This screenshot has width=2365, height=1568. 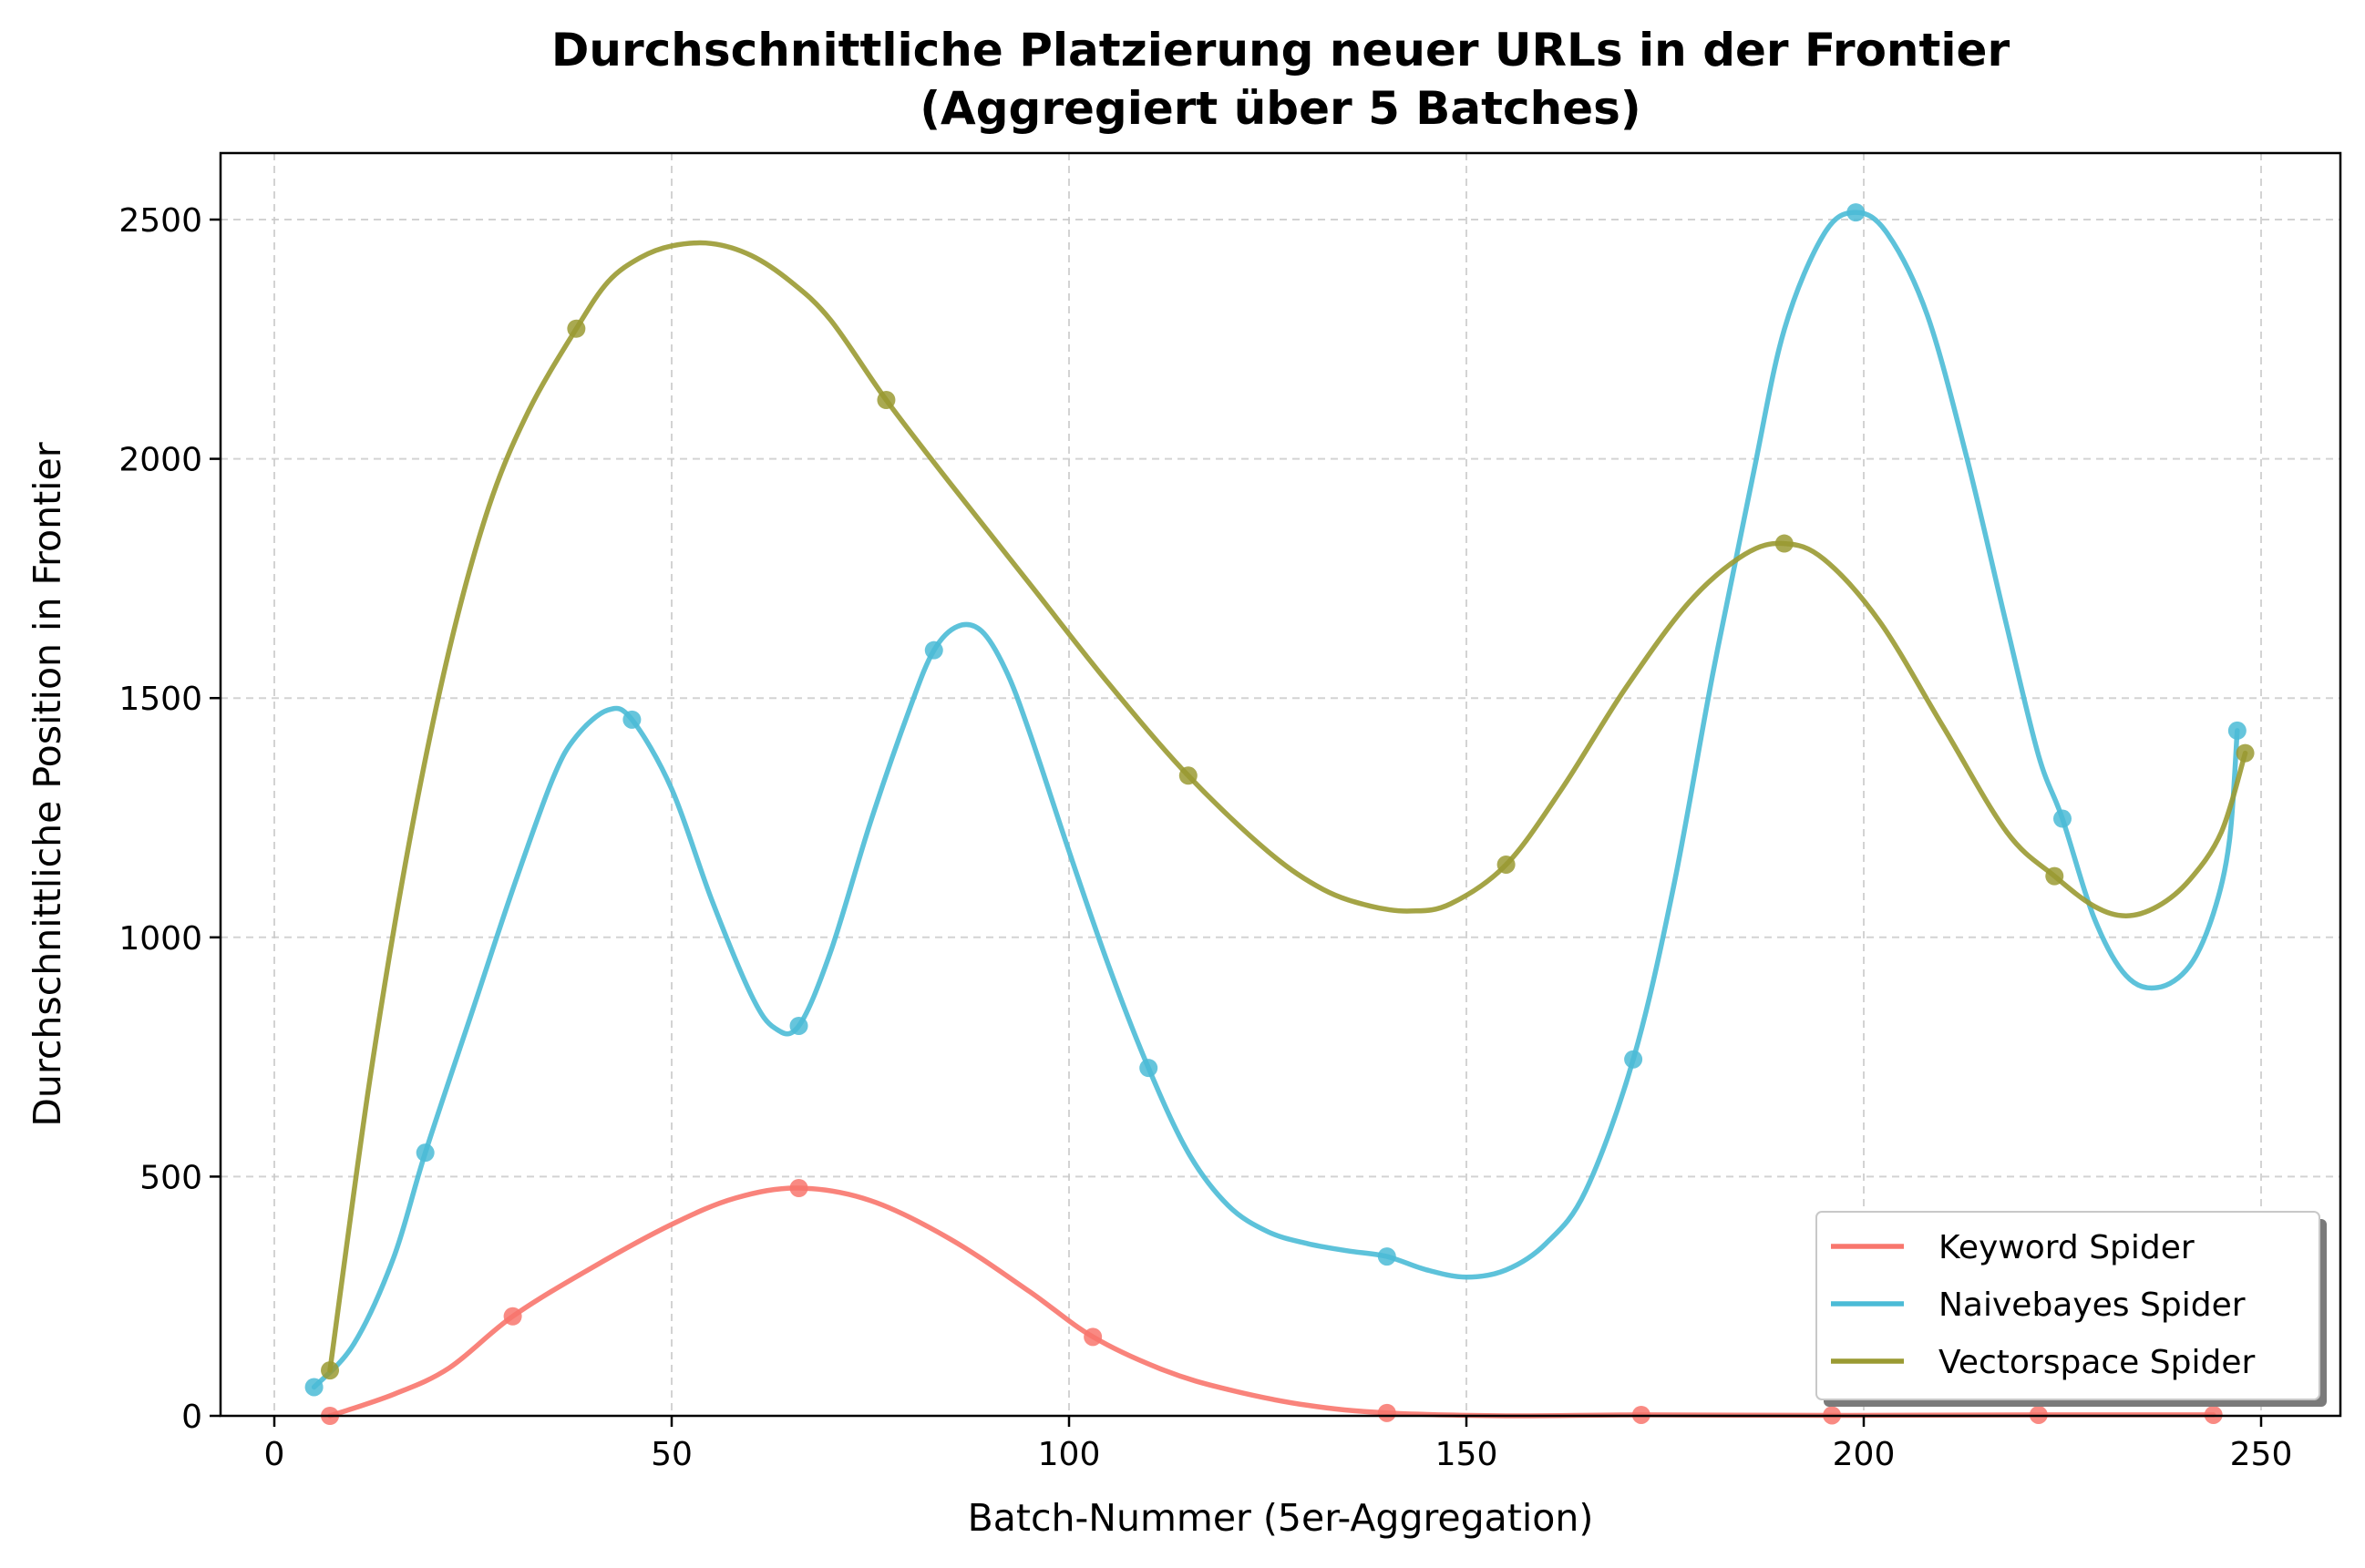 I want to click on naivebayes-spider-legend-label: Naivebayes Spider, so click(x=2092, y=1305).